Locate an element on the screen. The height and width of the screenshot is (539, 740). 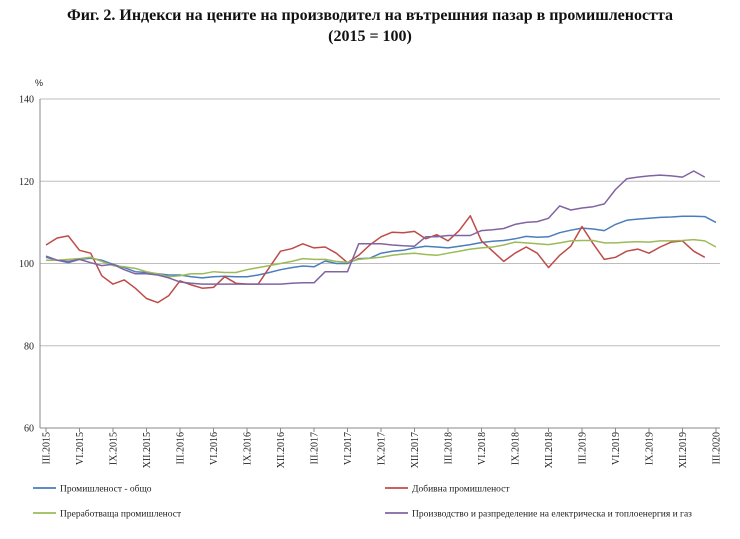
x-tick-label: IX.2015 is located at coordinates (114, 448).